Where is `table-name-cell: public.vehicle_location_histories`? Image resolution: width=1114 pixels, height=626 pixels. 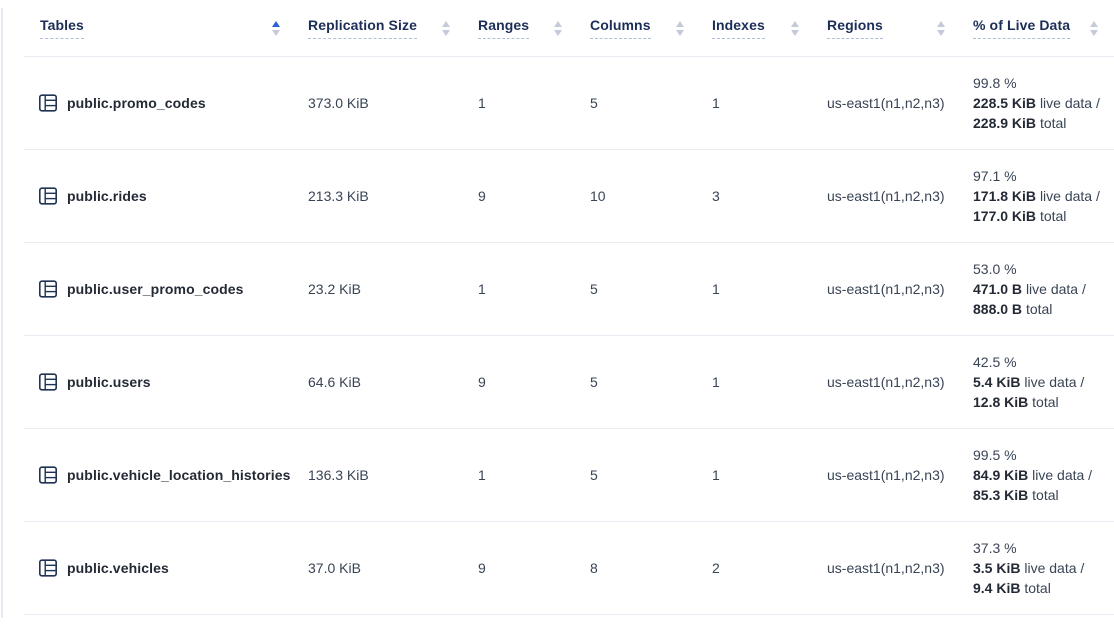 table-name-cell: public.vehicle_location_histories is located at coordinates (160, 475).